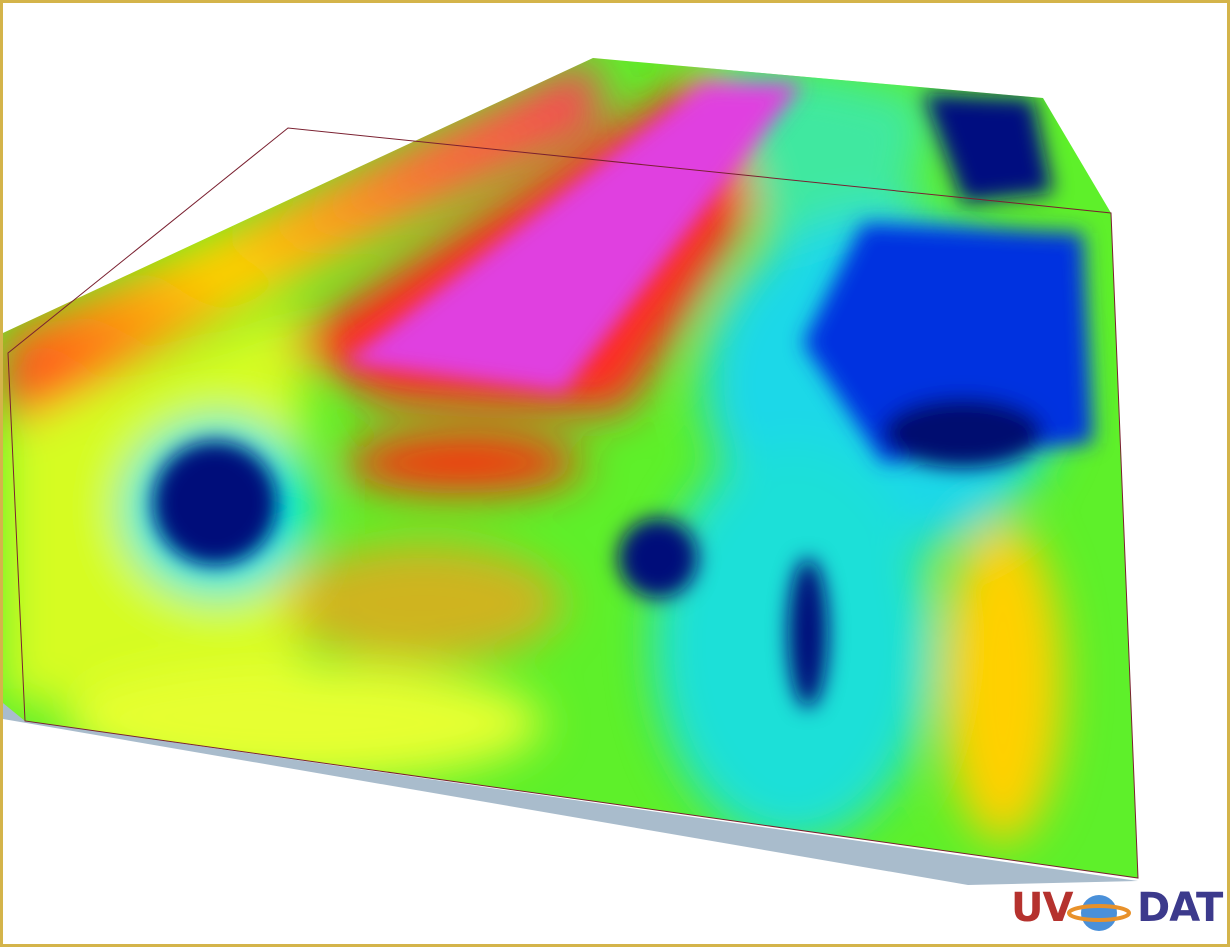 The width and height of the screenshot is (1230, 950). Describe the element at coordinates (1042, 908) in the screenshot. I see `logo-text: UV` at that location.